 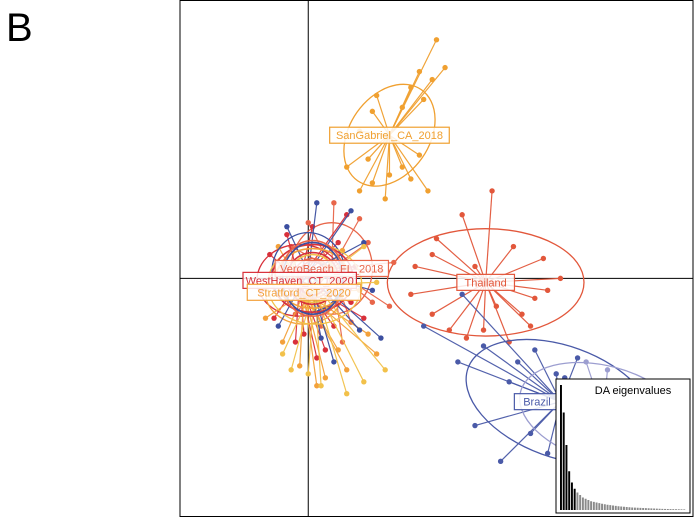 I want to click on series-sangabriel-ca-2018, so click(x=389, y=120).